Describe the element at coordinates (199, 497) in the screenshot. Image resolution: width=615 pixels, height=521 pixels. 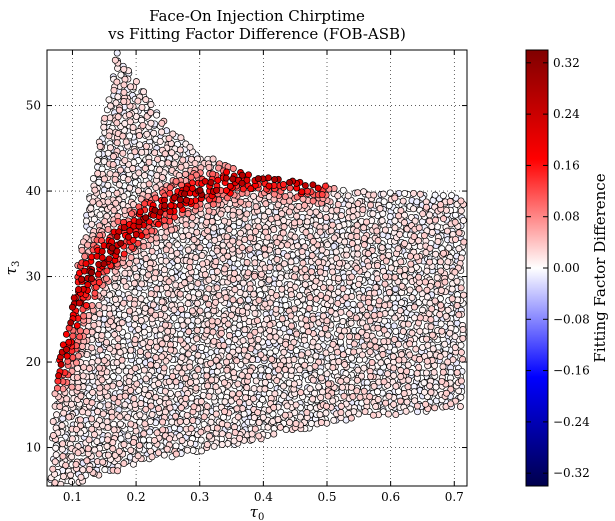
I see `x-tick-label: 0.3` at that location.